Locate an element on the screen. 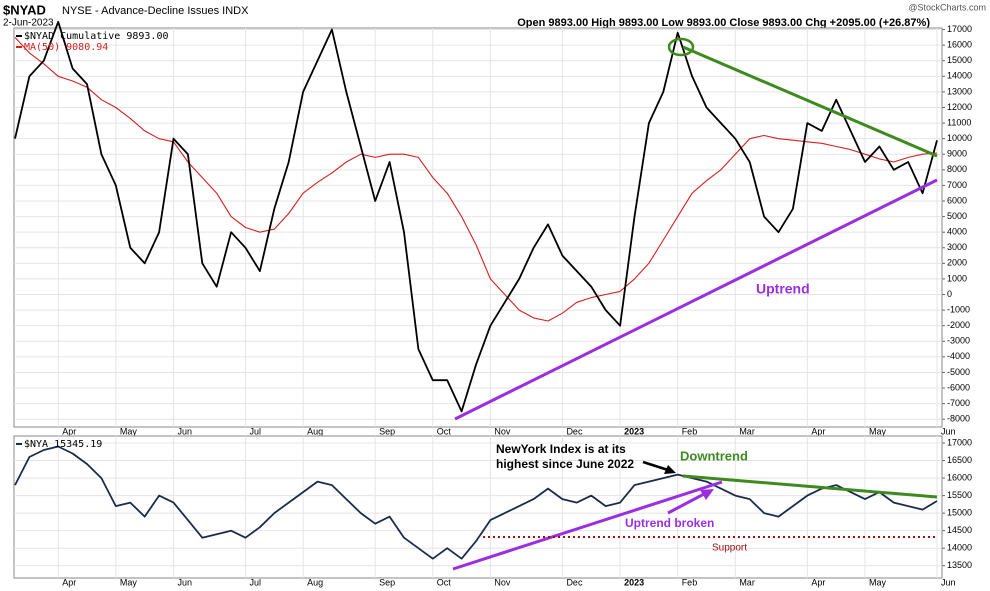 This screenshot has height=591, width=990. y-tick-label: -1000 is located at coordinates (958, 309).